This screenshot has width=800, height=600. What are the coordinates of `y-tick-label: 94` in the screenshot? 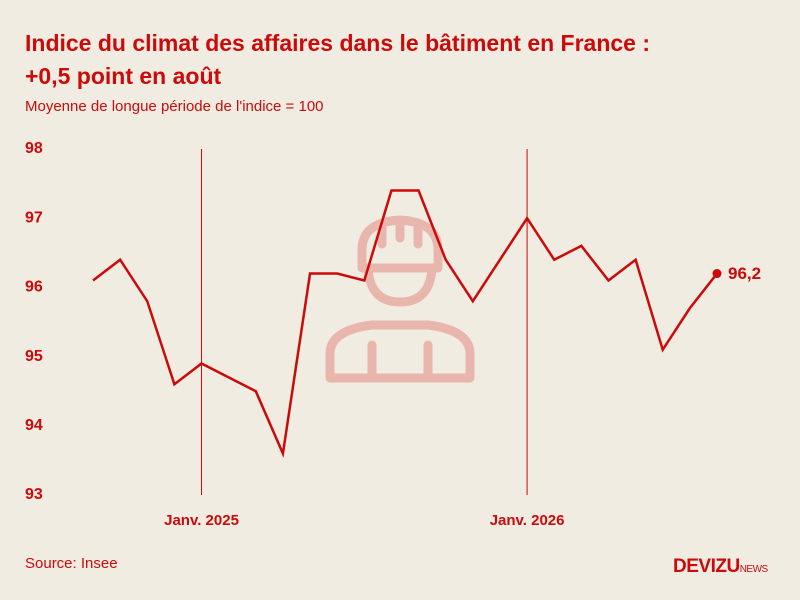 It's located at (34, 425).